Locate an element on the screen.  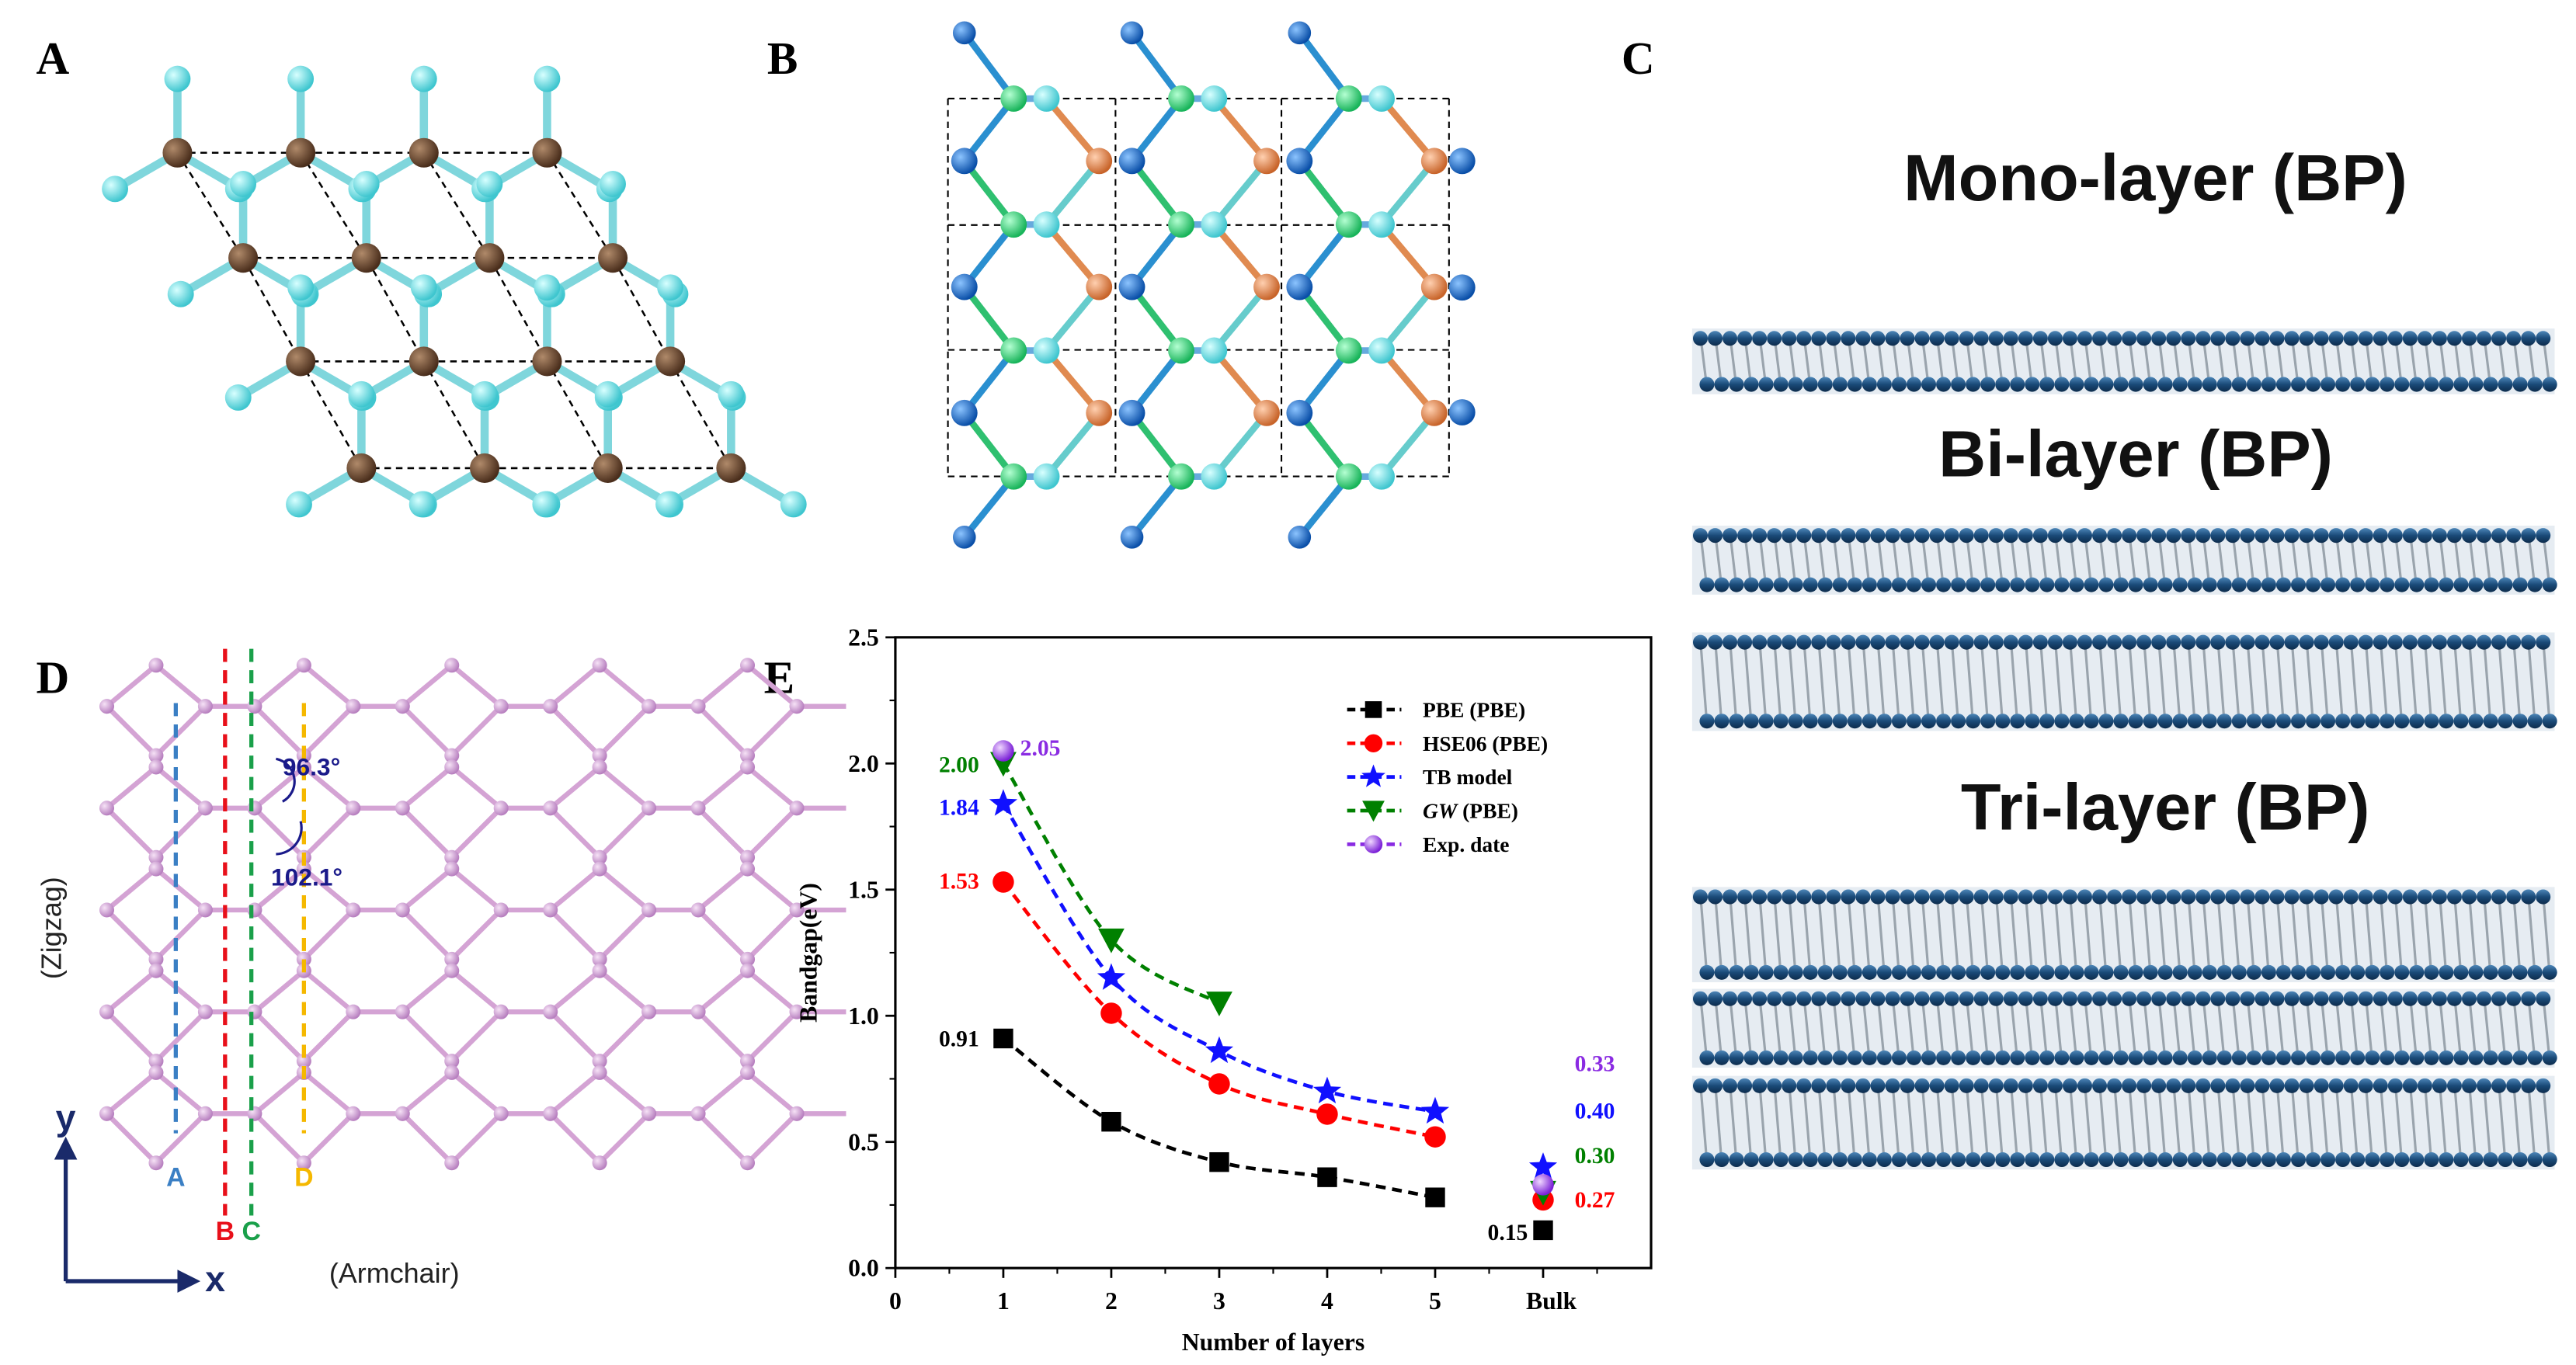
atom-cyan is located at coordinates (299, 505).